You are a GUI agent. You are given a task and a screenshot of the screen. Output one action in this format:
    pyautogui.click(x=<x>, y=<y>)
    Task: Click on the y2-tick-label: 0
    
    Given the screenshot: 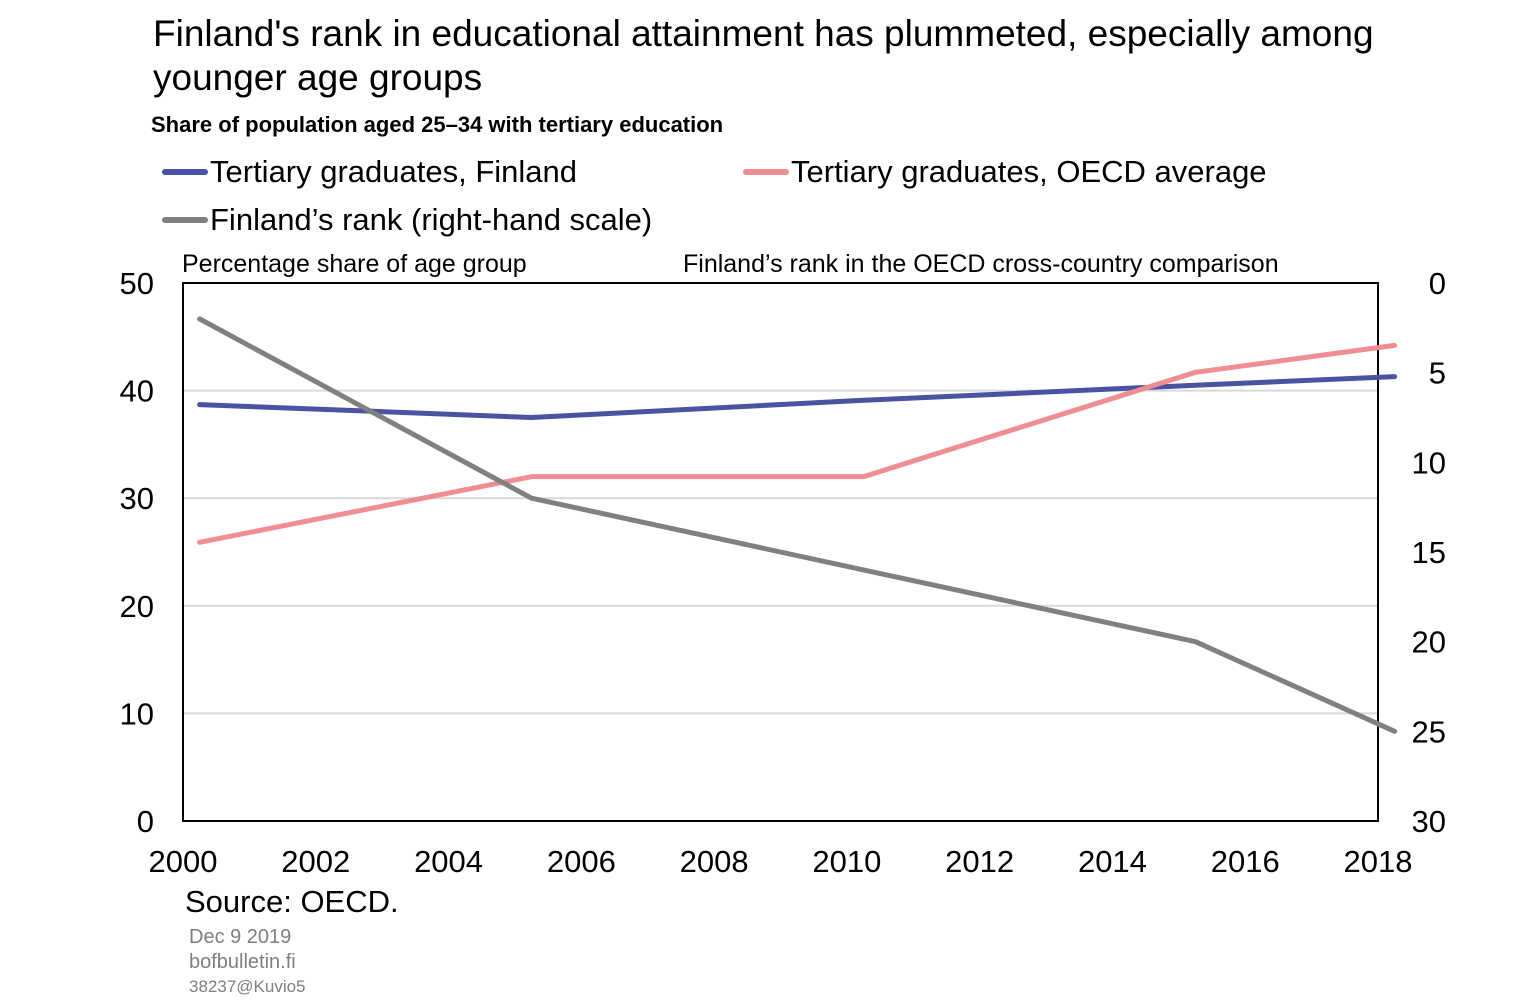 What is the action you would take?
    pyautogui.click(x=1437, y=283)
    